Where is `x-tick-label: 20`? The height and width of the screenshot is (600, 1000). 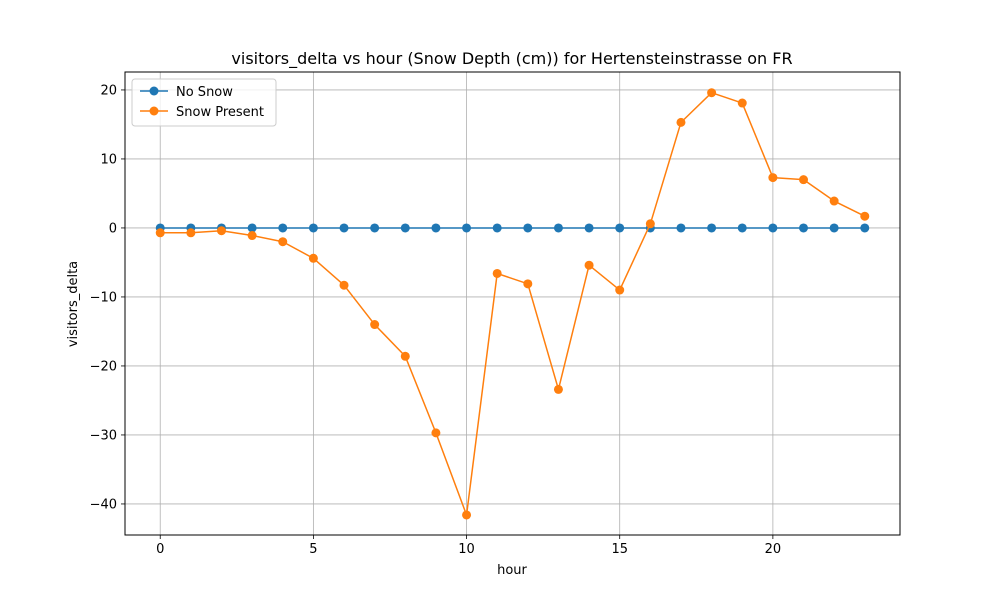 x-tick-label: 20 is located at coordinates (773, 549).